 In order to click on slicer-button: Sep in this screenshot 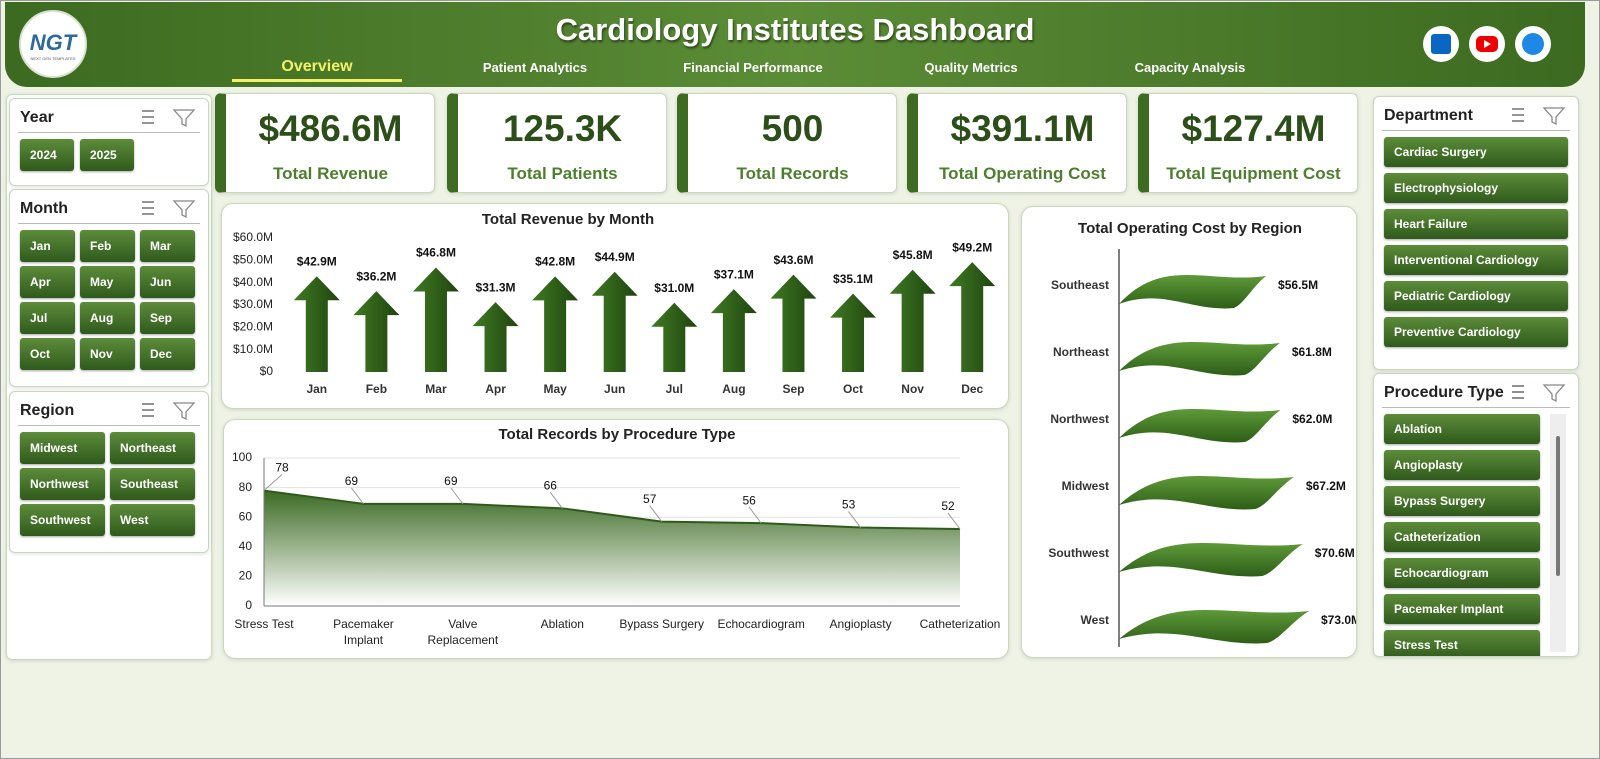, I will do `click(167, 318)`.